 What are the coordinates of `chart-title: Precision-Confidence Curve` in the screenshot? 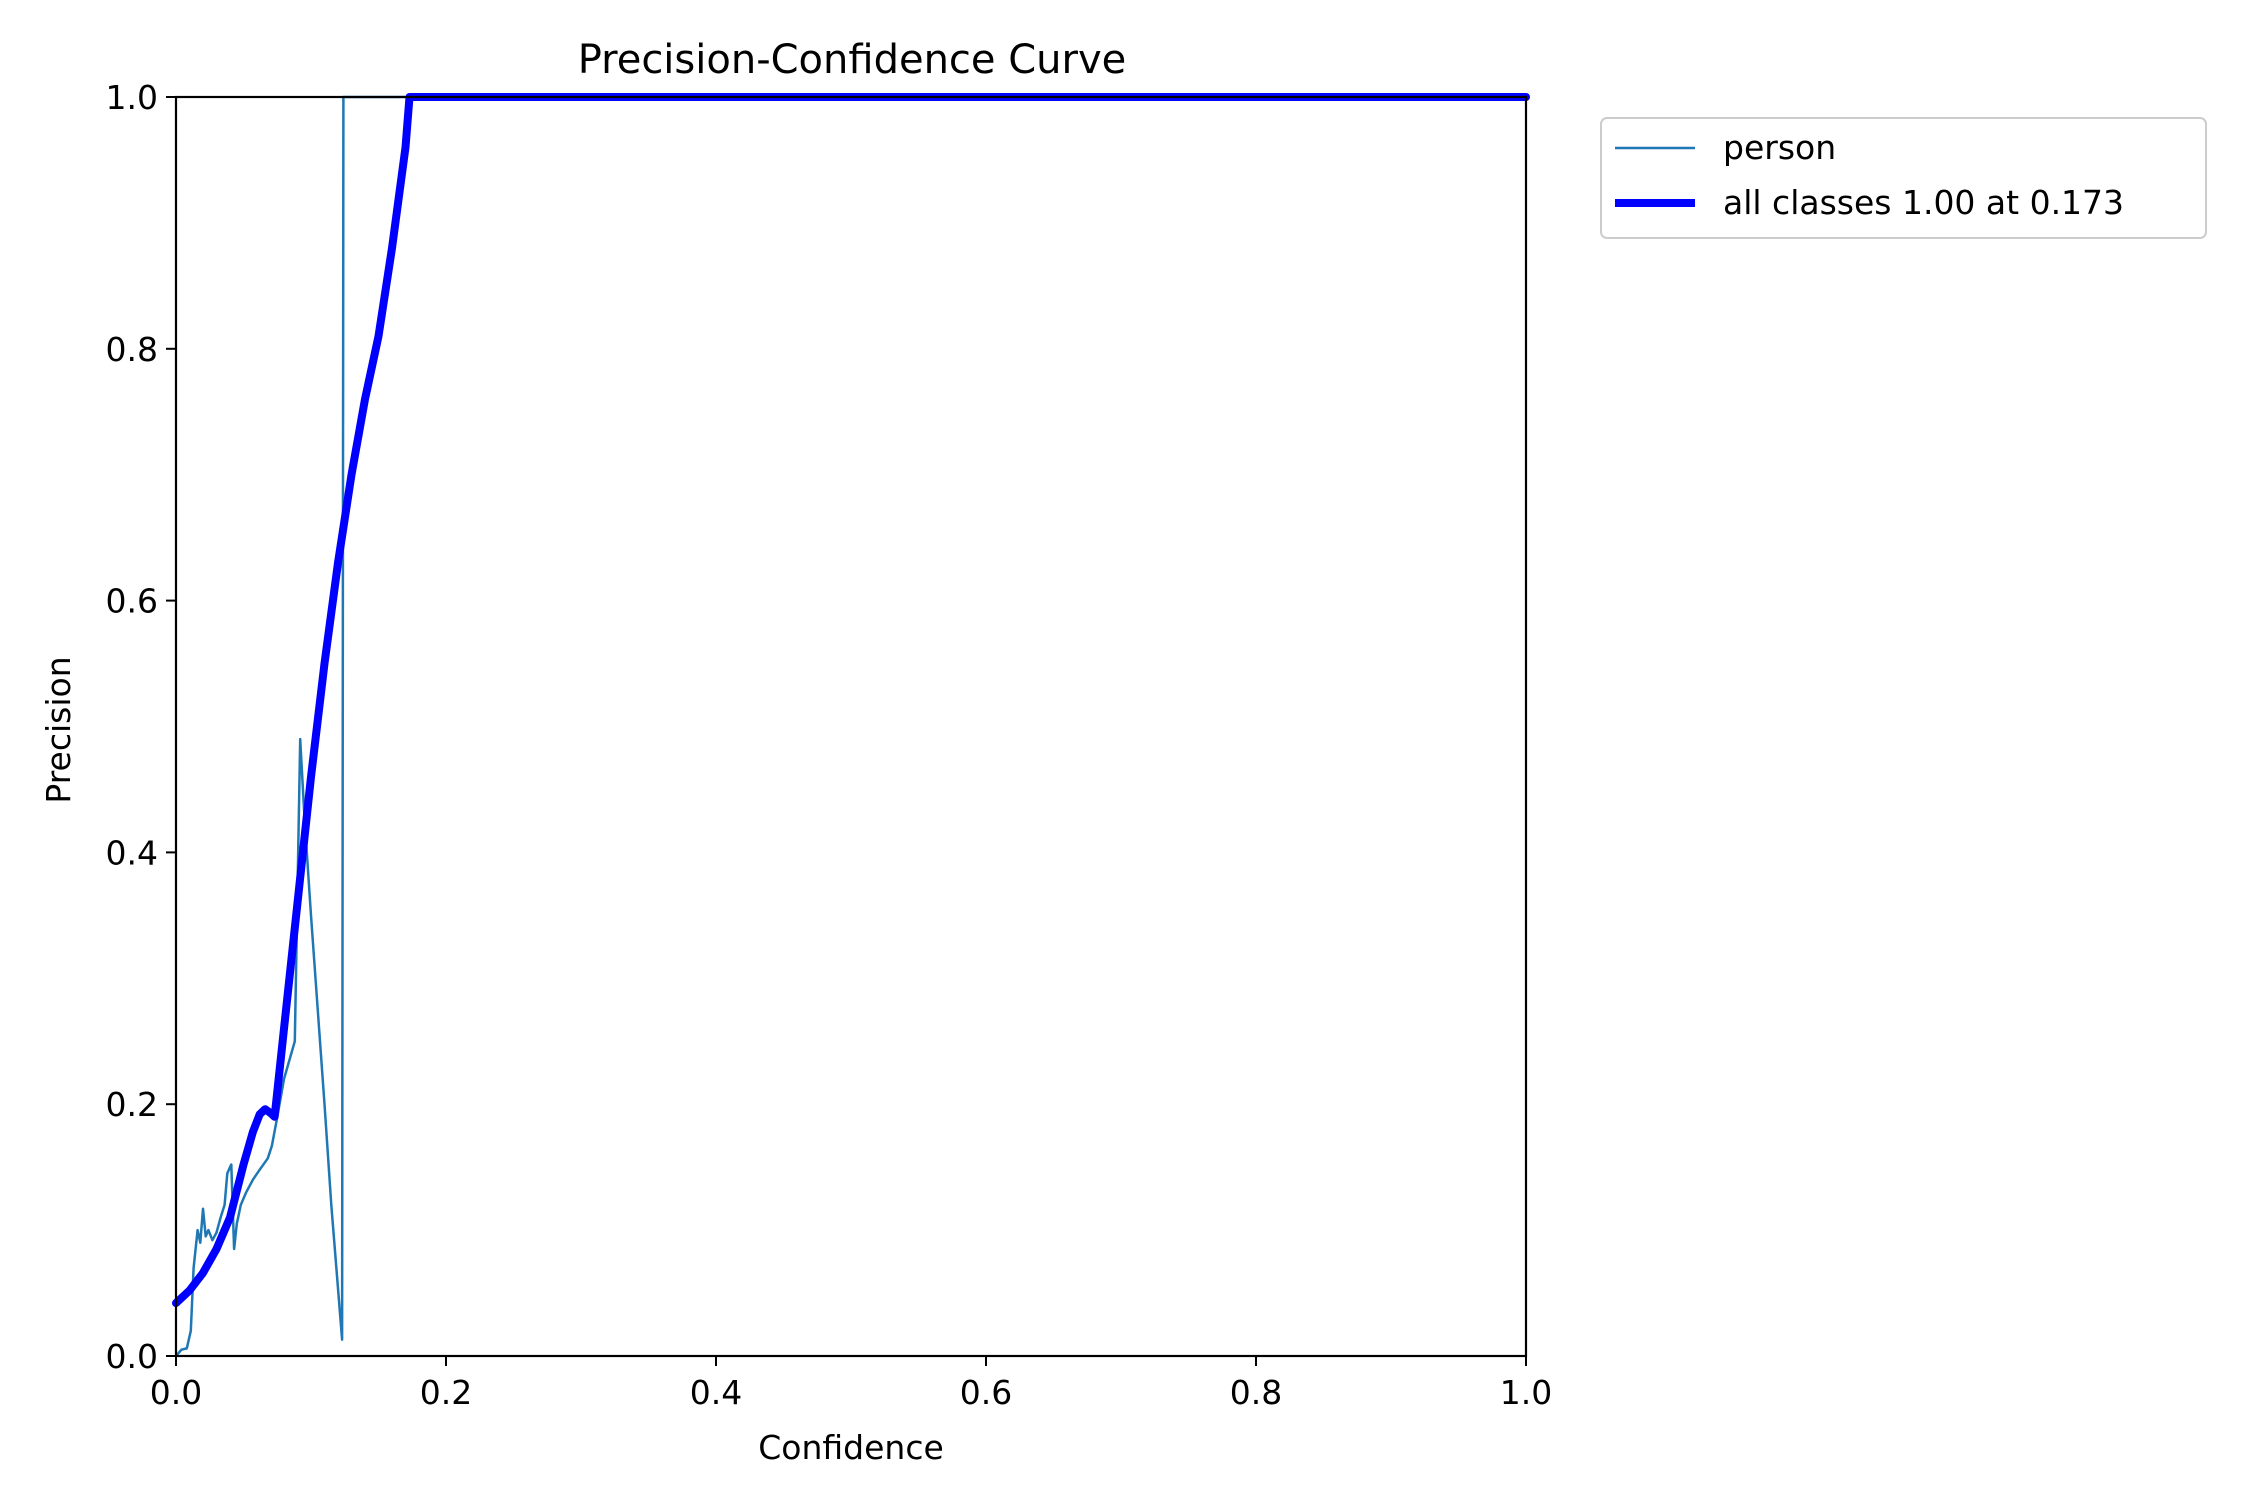 It's located at (852, 60).